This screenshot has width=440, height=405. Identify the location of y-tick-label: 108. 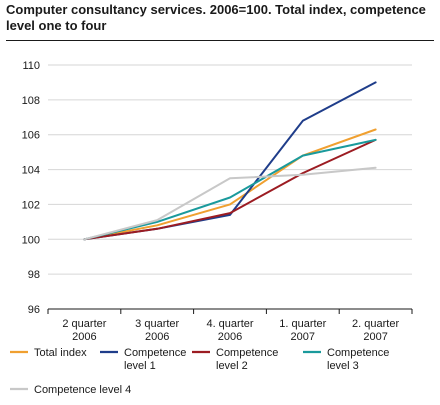
(31, 101).